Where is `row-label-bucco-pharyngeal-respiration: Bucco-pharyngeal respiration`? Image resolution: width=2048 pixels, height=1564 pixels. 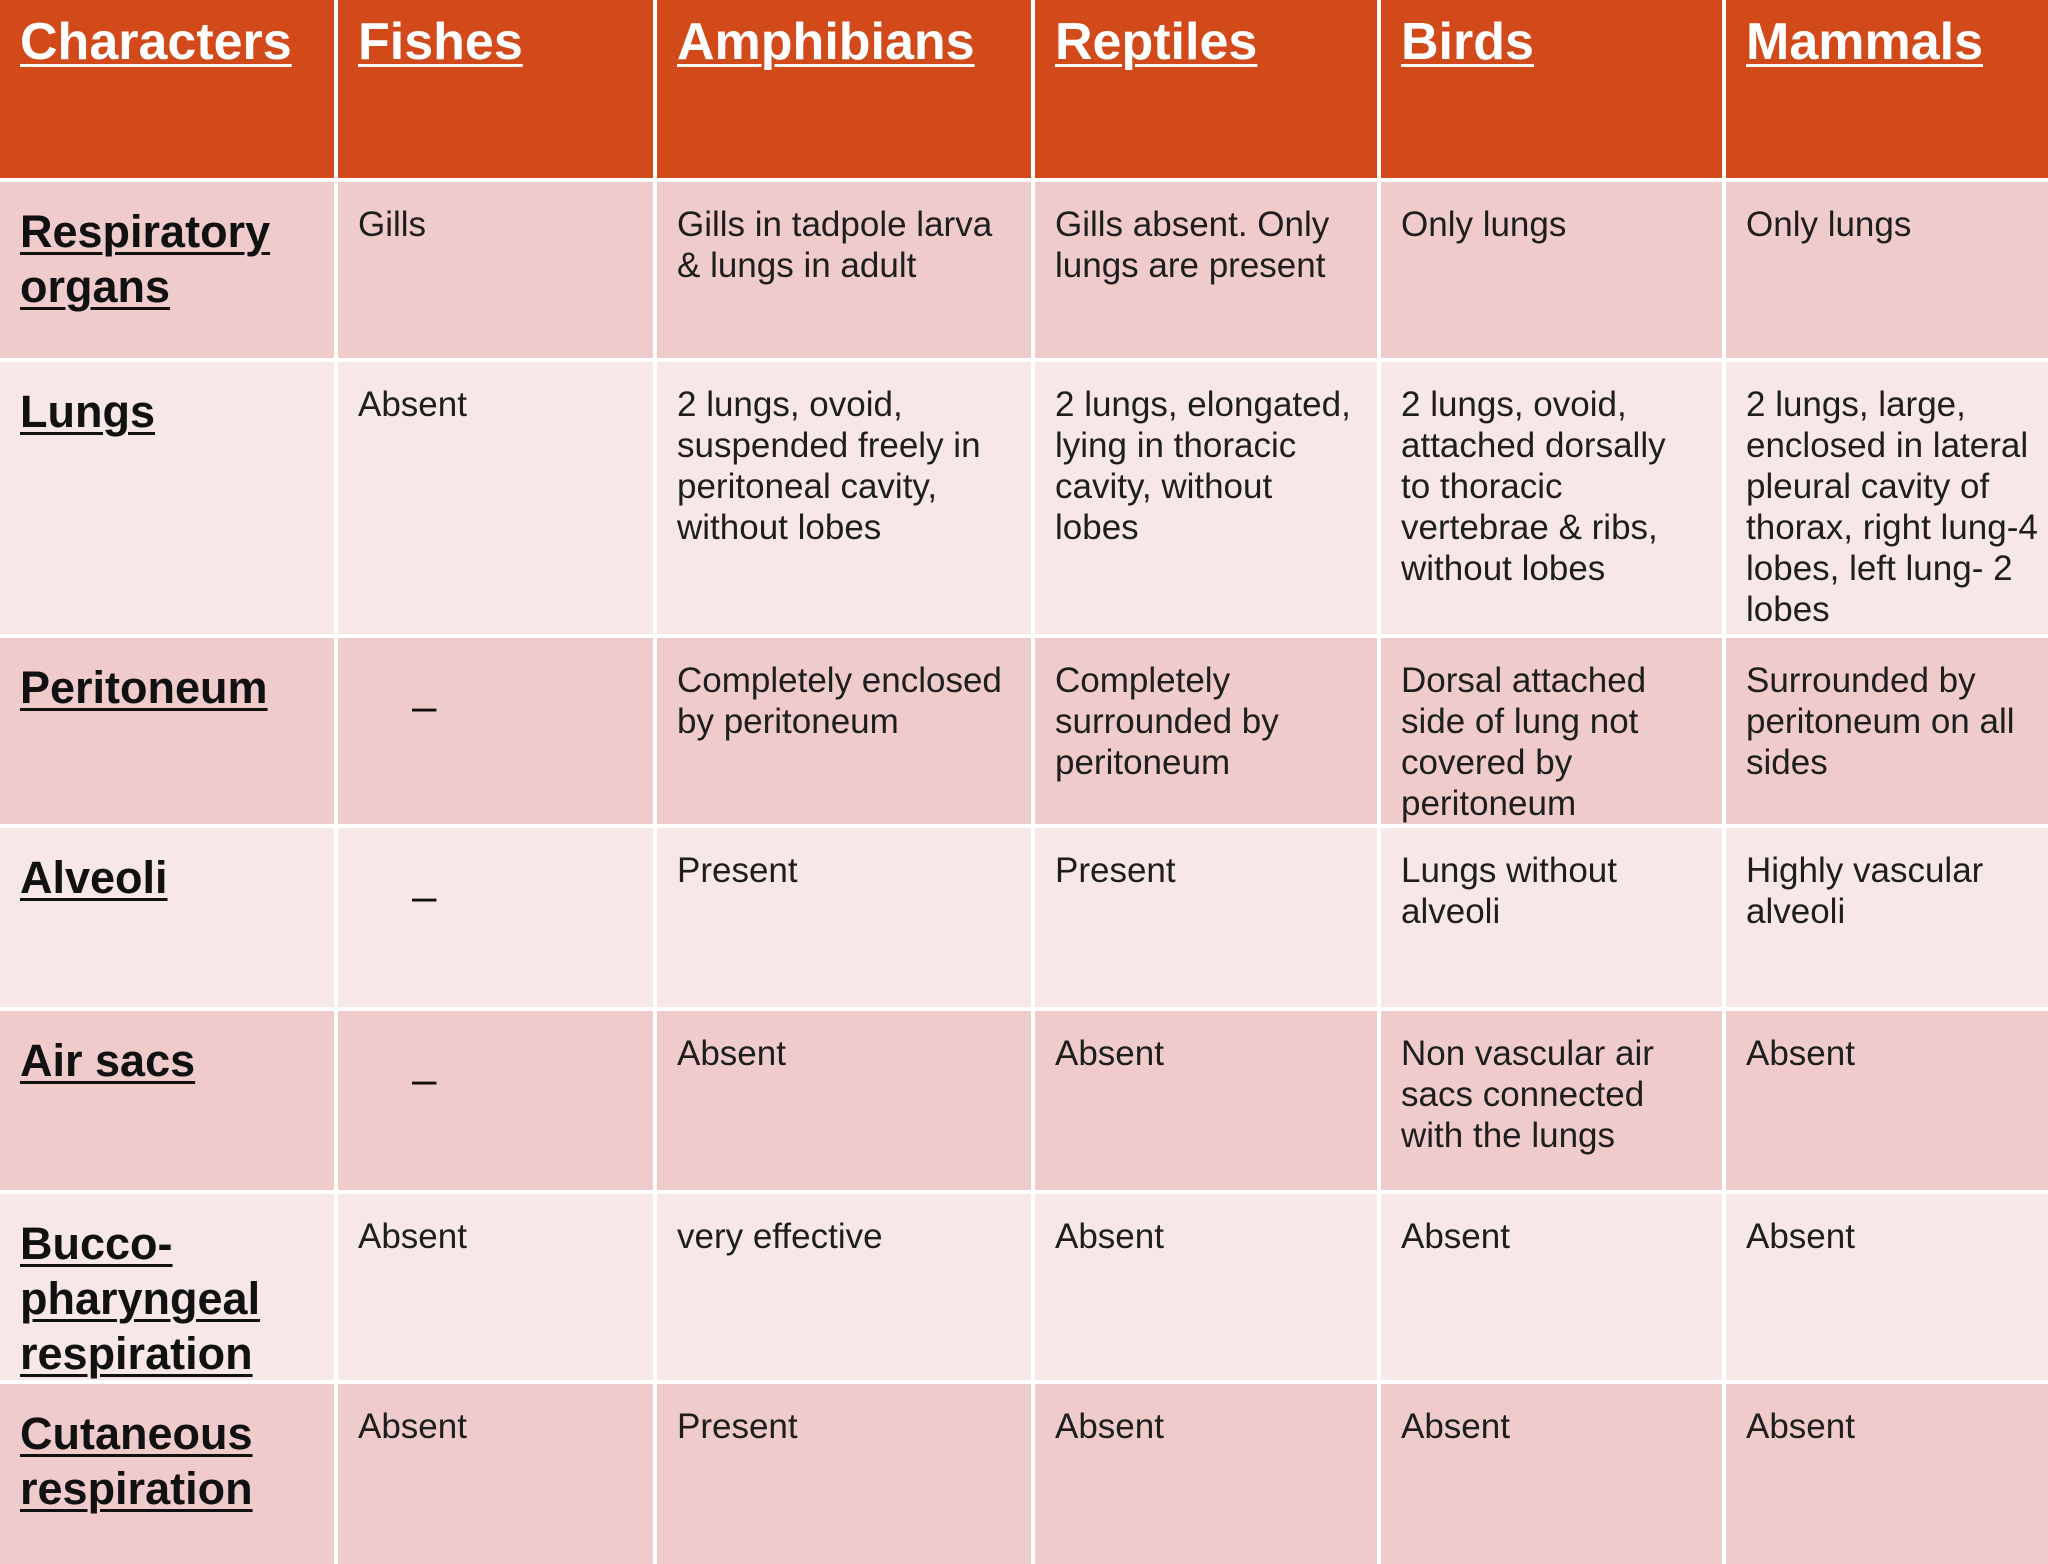 row-label-bucco-pharyngeal-respiration: Bucco-pharyngeal respiration is located at coordinates (167, 1287).